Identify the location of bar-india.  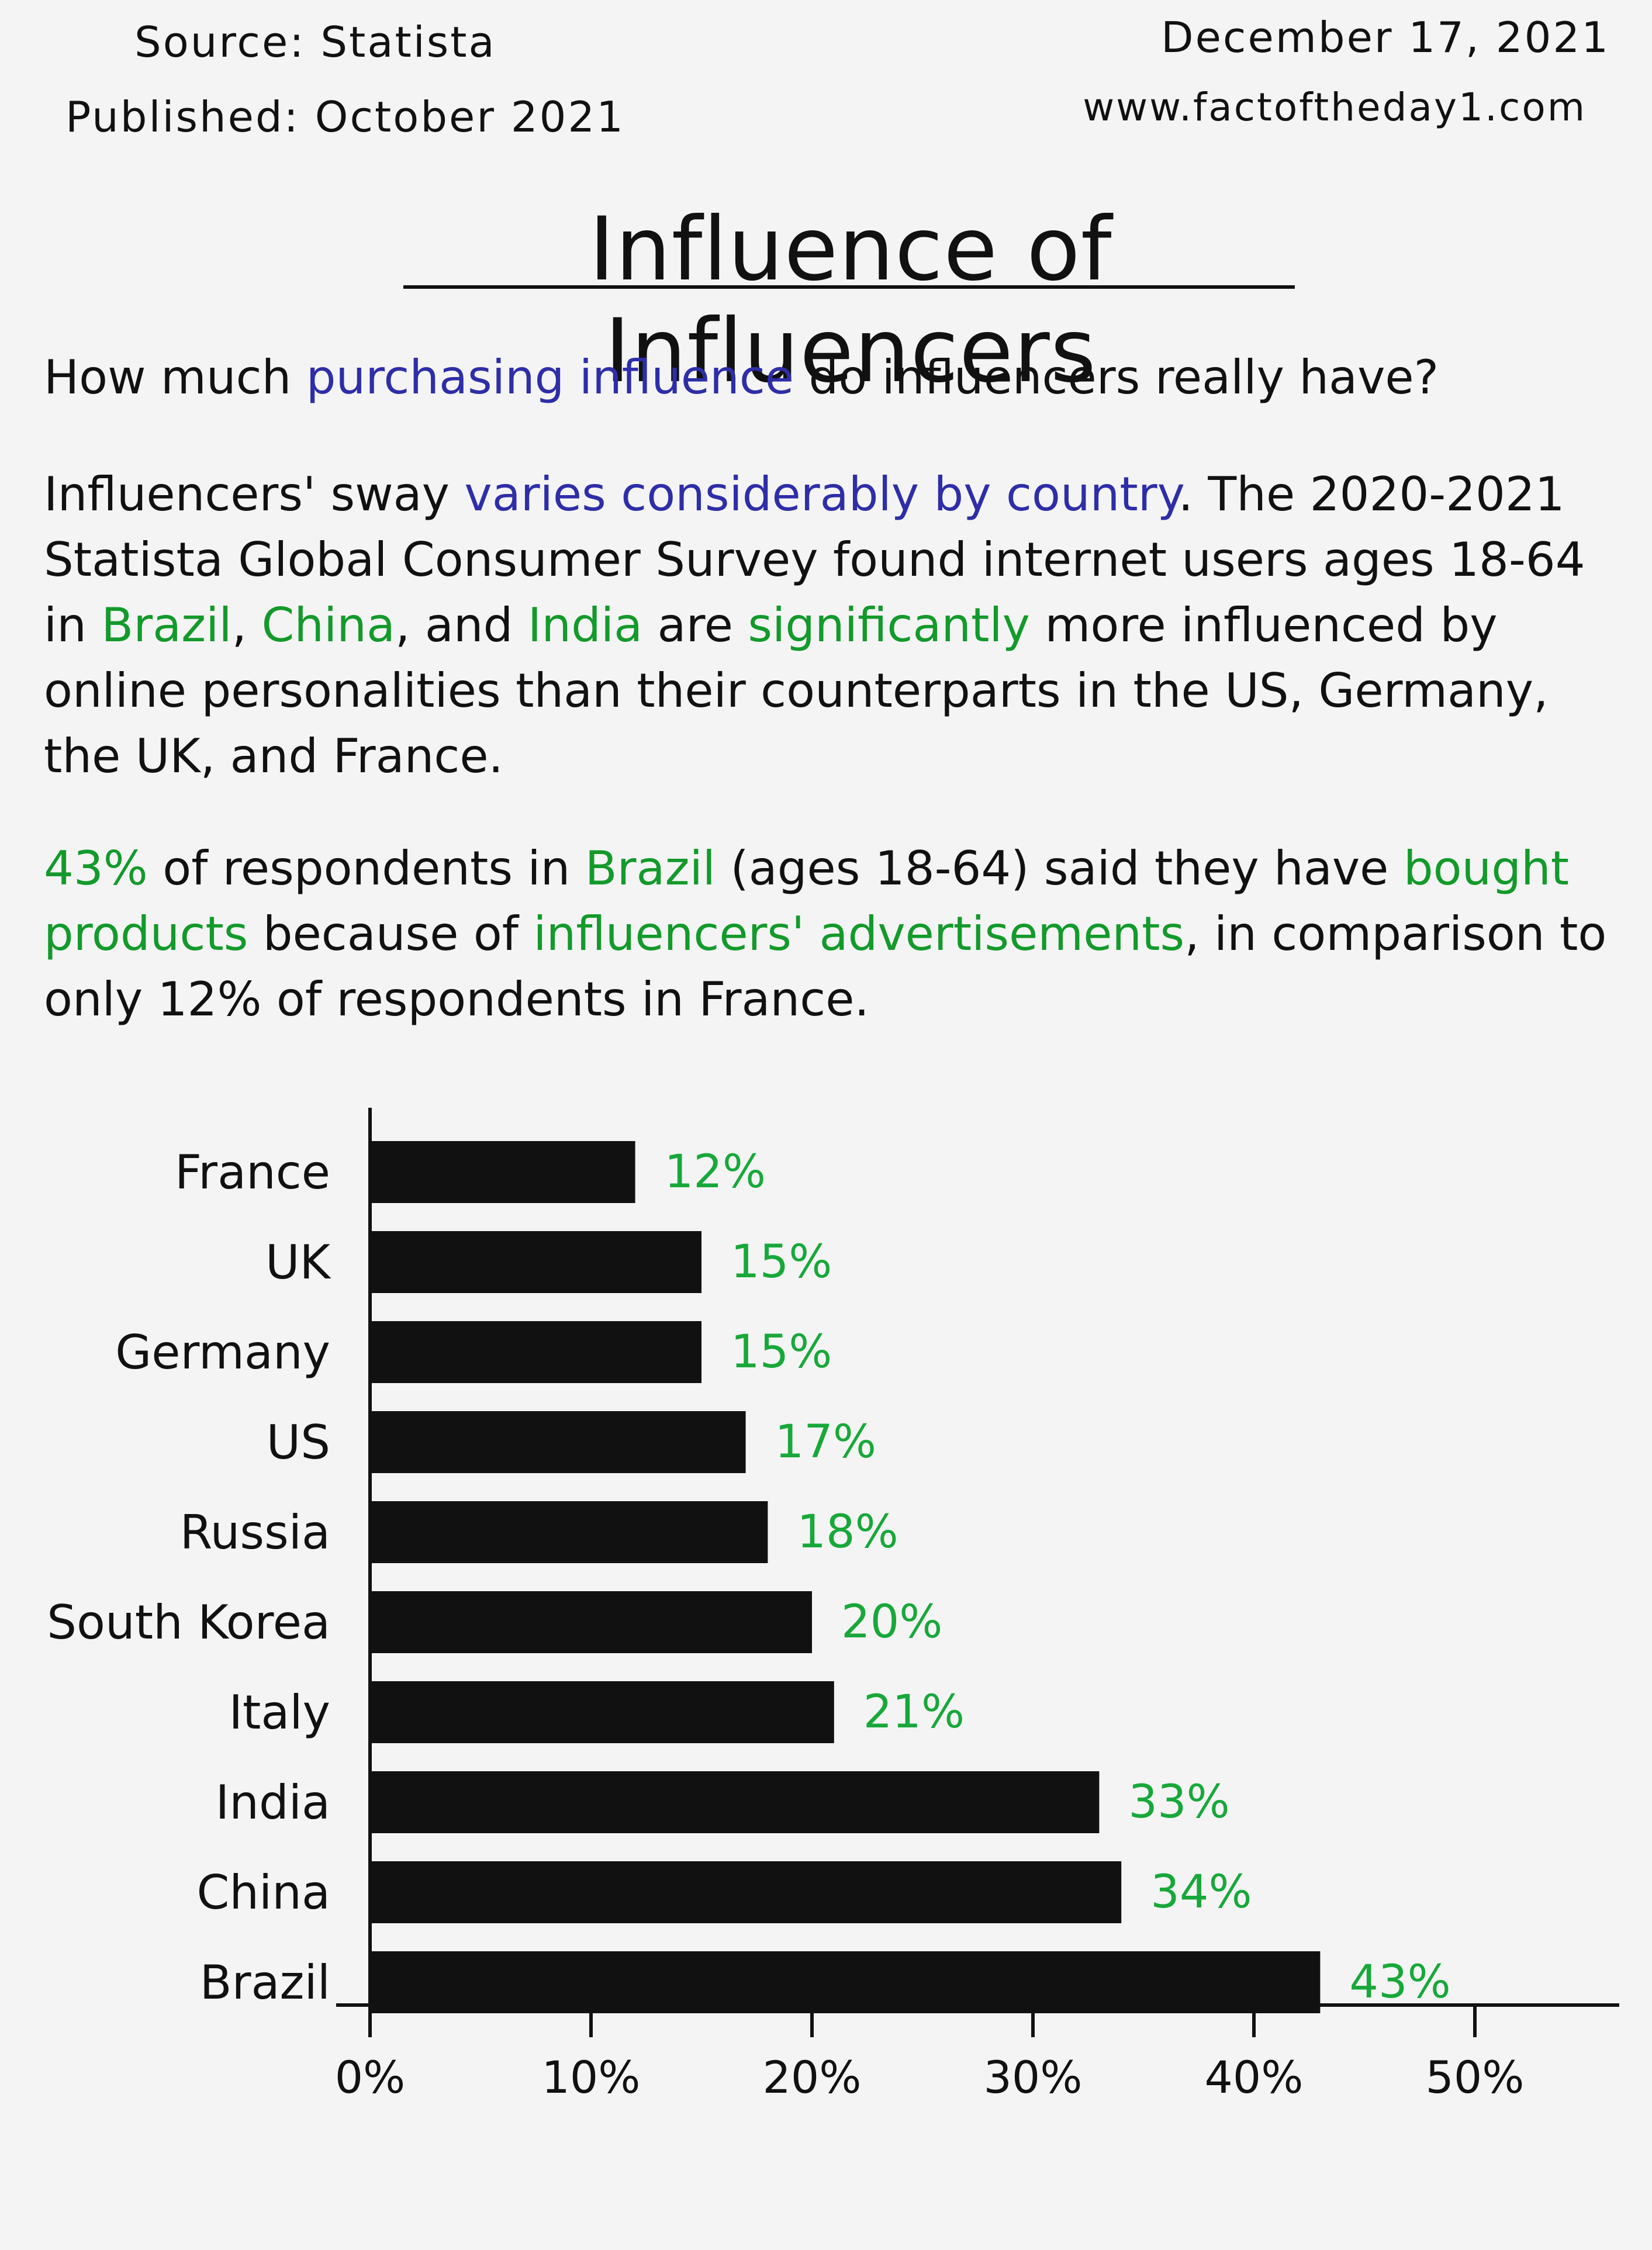
(735, 1802).